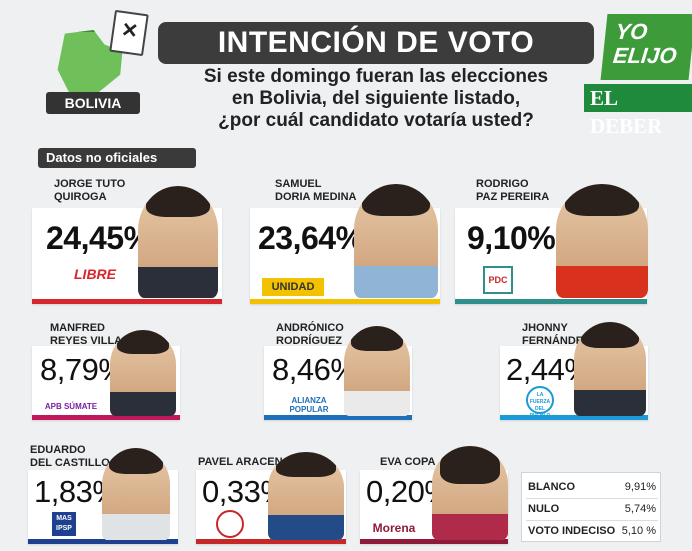 The width and height of the screenshot is (692, 551). I want to click on other-vote-row: VOTO INDECISO 5,10 %, so click(592, 531).